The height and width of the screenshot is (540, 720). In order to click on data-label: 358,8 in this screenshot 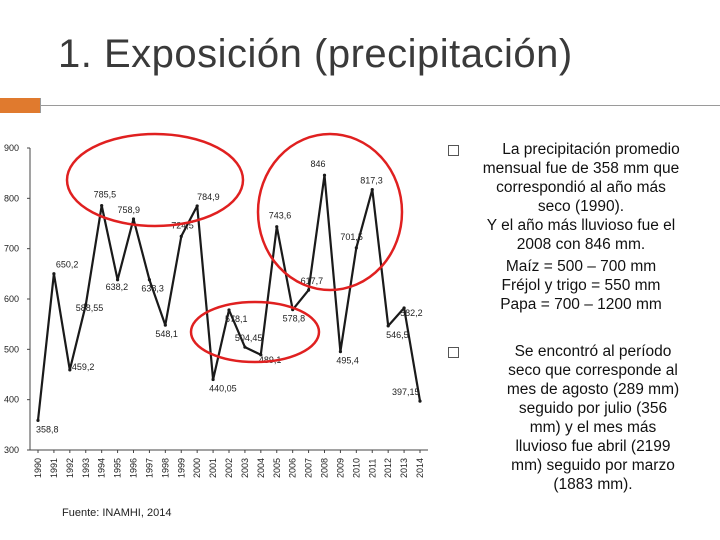, I will do `click(47, 429)`.